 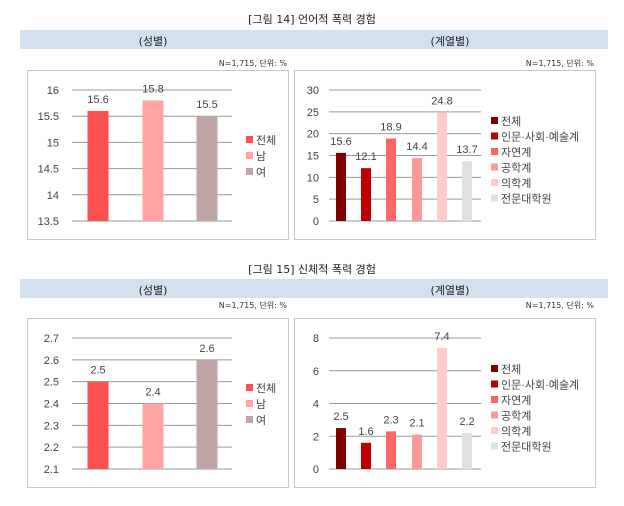 I want to click on y-tick-label: 20, so click(x=313, y=135).